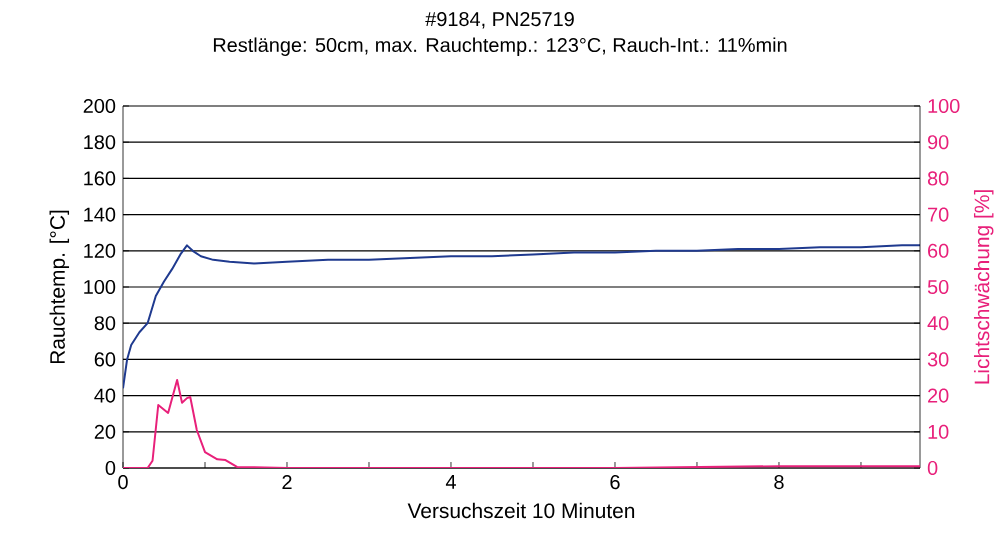 The width and height of the screenshot is (1008, 549). I want to click on x-tick-label: 6, so click(615, 482).